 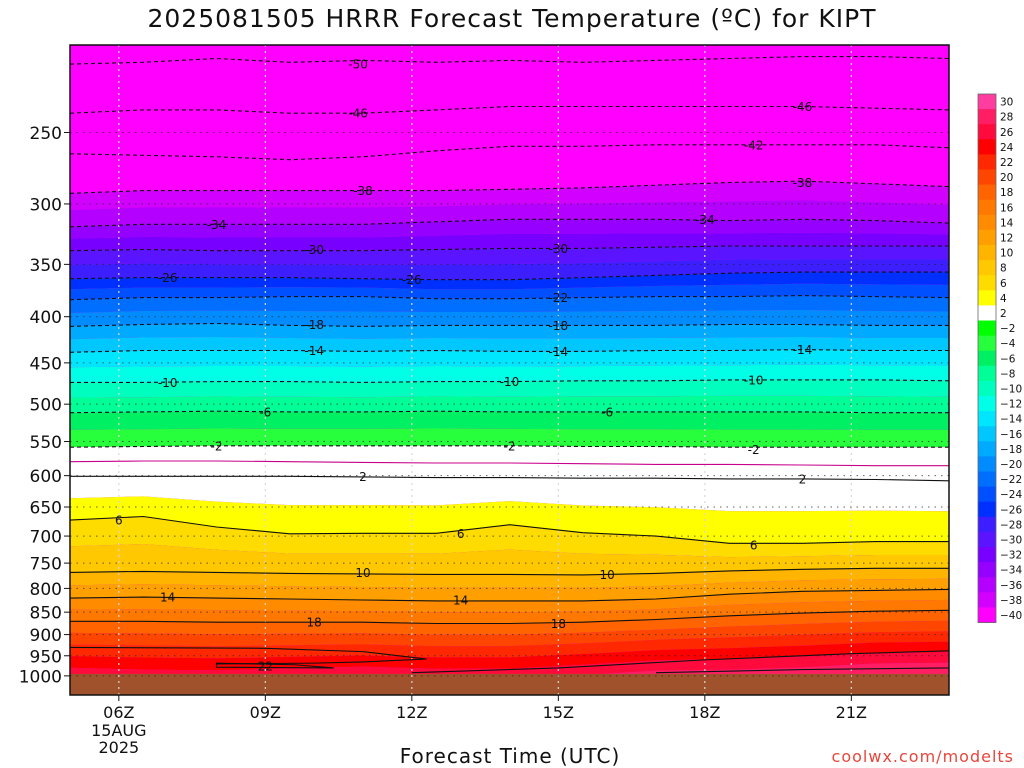 What do you see at coordinates (46, 614) in the screenshot?
I see `y-tick-label: 850` at bounding box center [46, 614].